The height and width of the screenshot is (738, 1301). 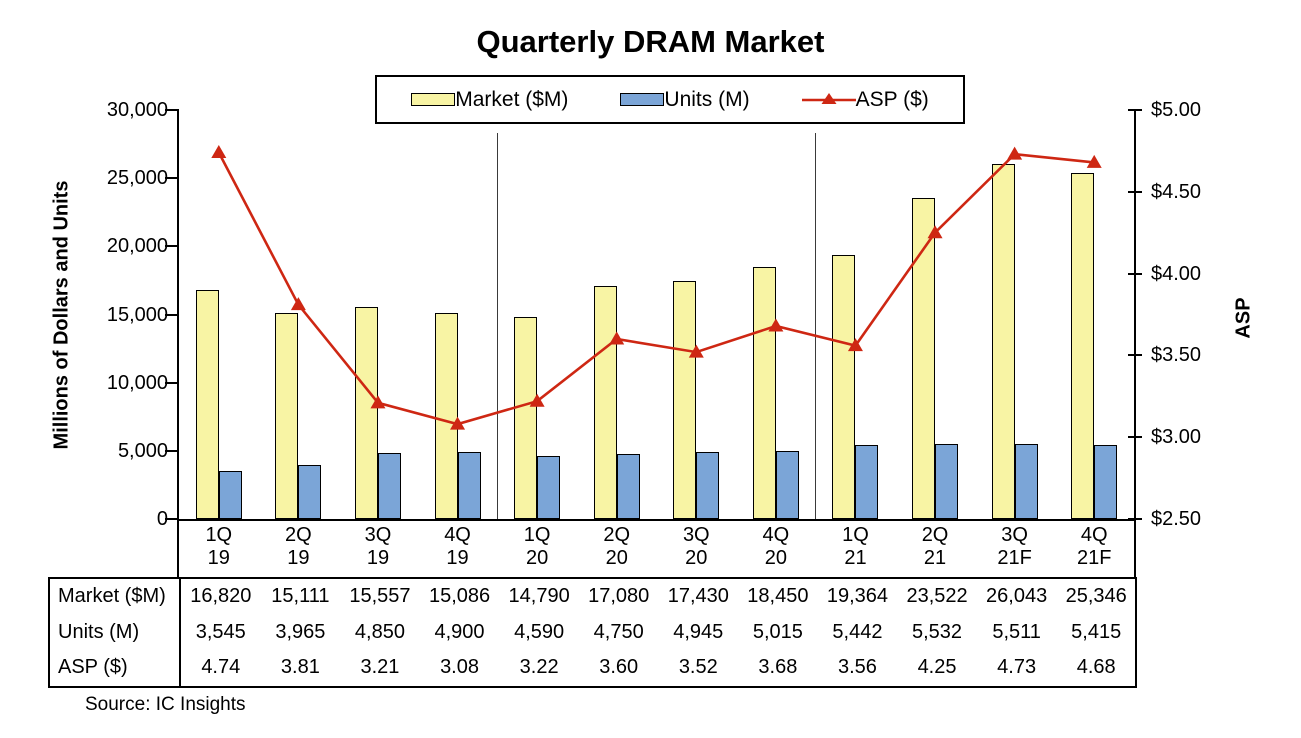 I want to click on legend-item-asp: ASP ($), so click(x=865, y=100).